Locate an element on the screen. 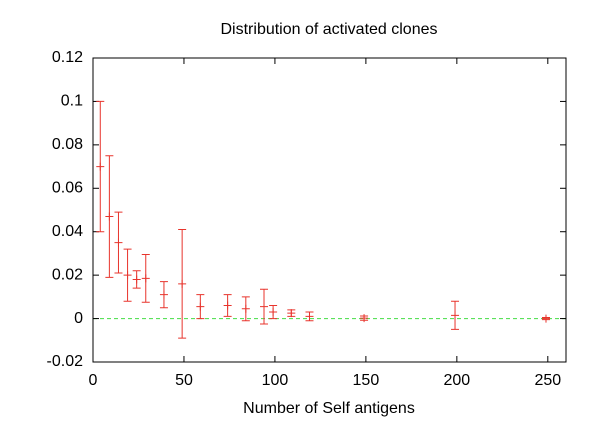 This screenshot has height=426, width=600. x-tick-label: 150 is located at coordinates (366, 380).